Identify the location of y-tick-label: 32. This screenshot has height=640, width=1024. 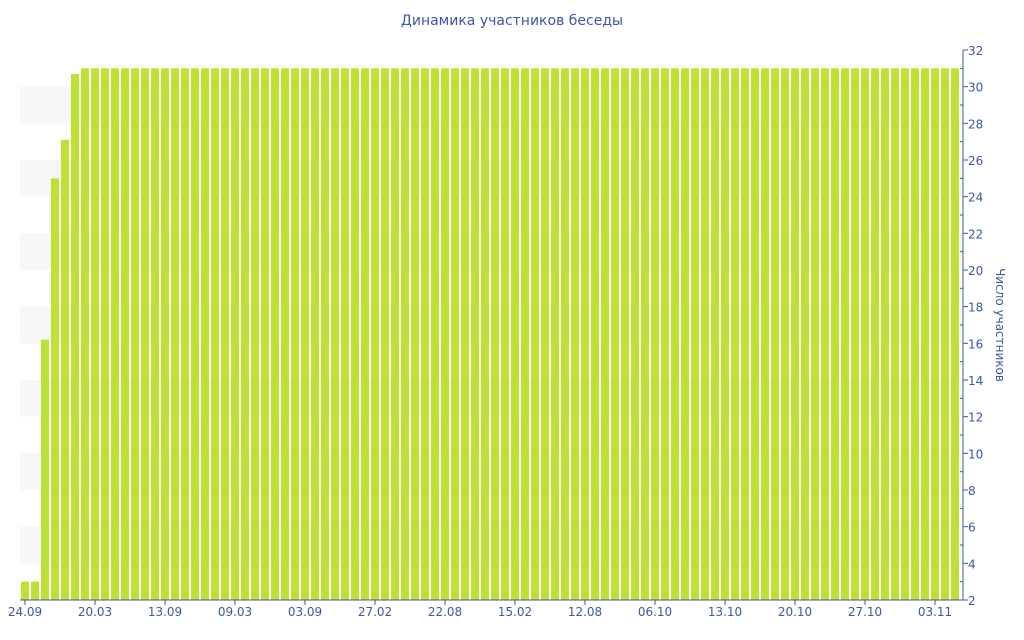
(975, 51).